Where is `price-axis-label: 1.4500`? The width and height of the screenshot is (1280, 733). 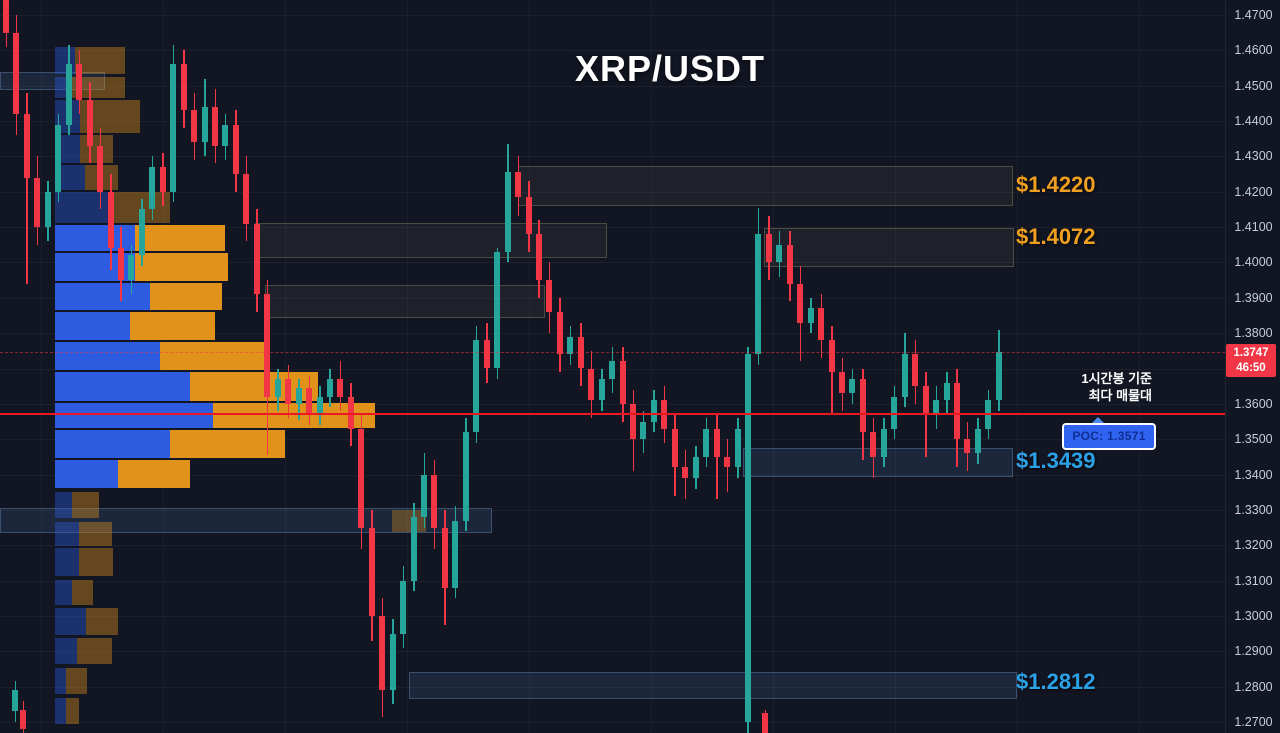 price-axis-label: 1.4500 is located at coordinates (1253, 85).